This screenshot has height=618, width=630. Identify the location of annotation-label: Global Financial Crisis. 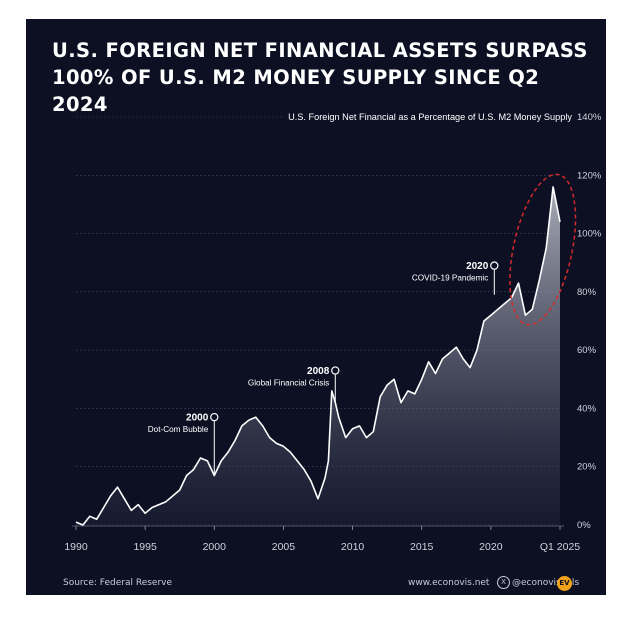
(288, 383).